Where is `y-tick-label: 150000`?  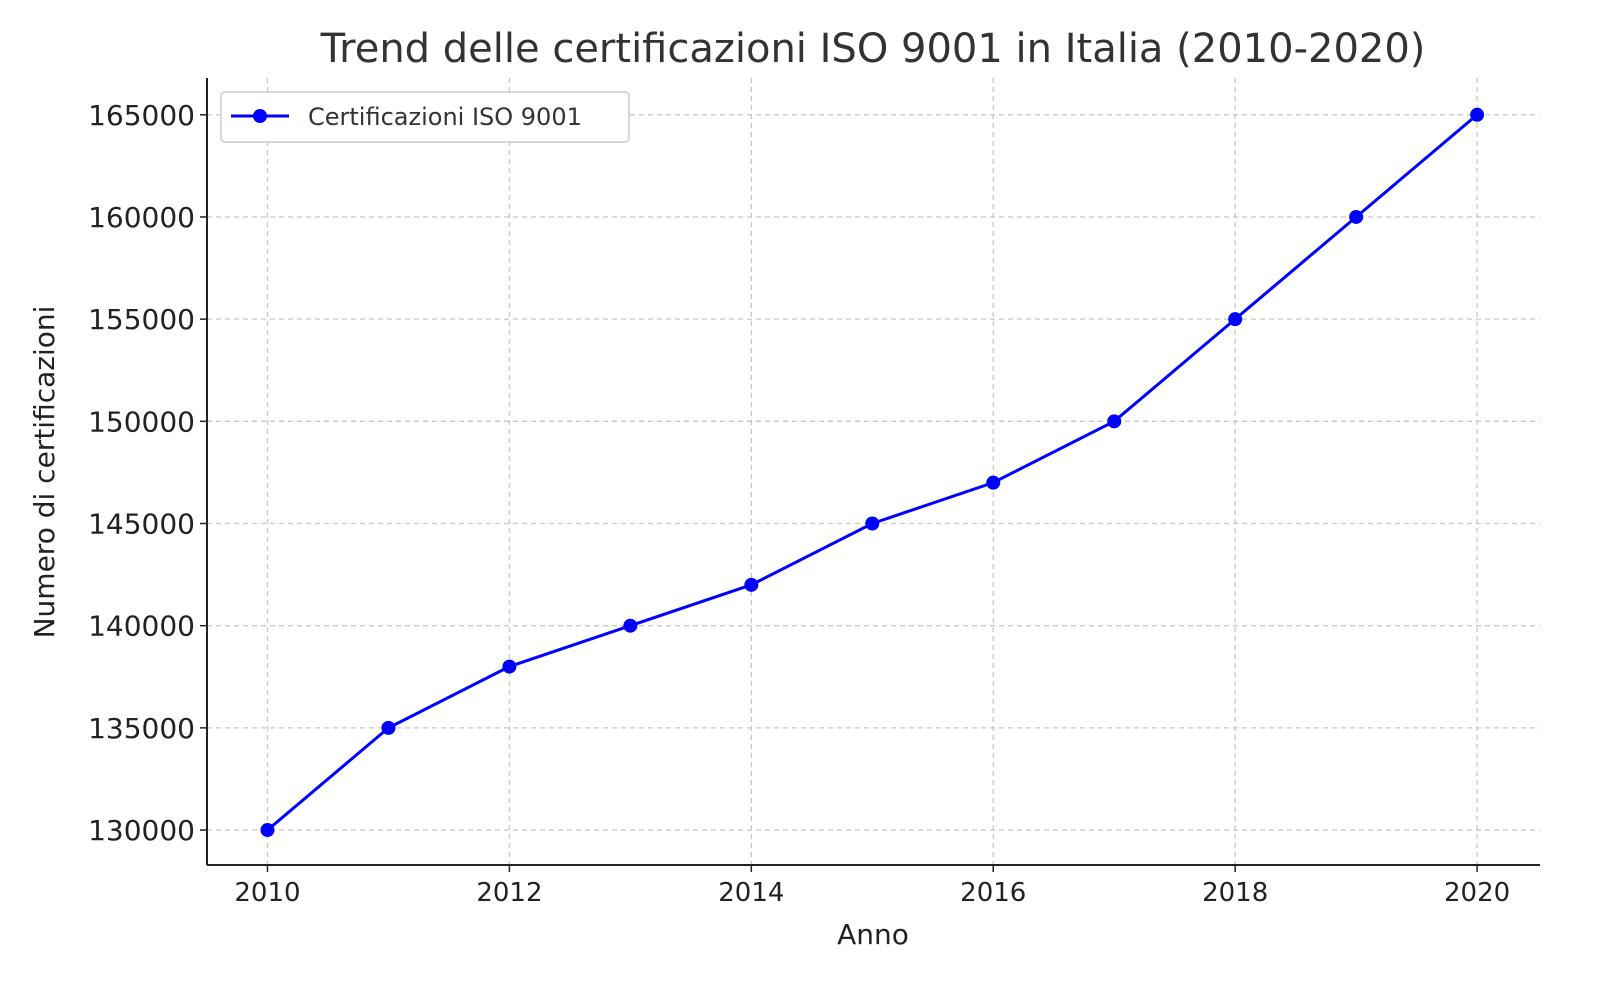
y-tick-label: 150000 is located at coordinates (141, 421).